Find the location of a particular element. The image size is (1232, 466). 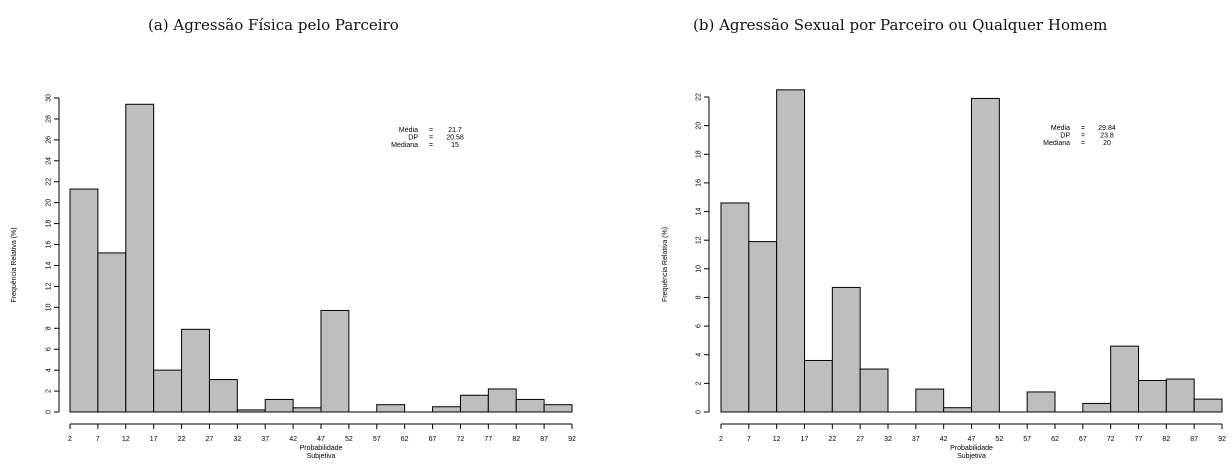

y-tick-label: 0 is located at coordinates (699, 412).